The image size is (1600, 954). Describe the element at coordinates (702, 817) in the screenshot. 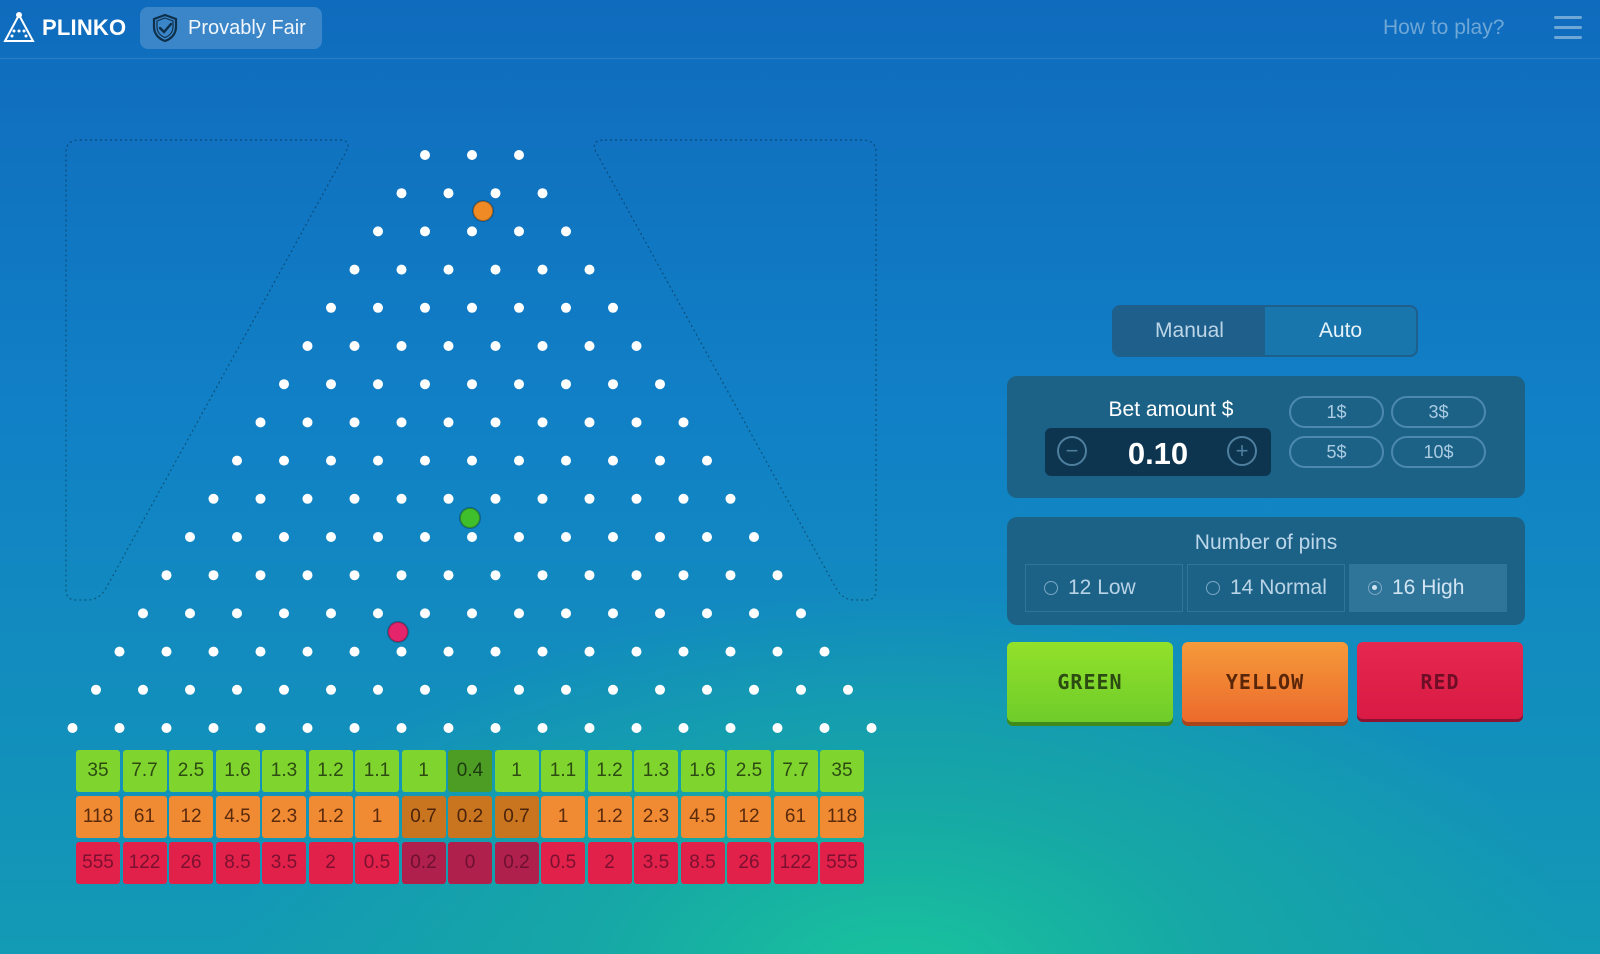

I see `yellow-multiplier-cell: 4.5` at that location.